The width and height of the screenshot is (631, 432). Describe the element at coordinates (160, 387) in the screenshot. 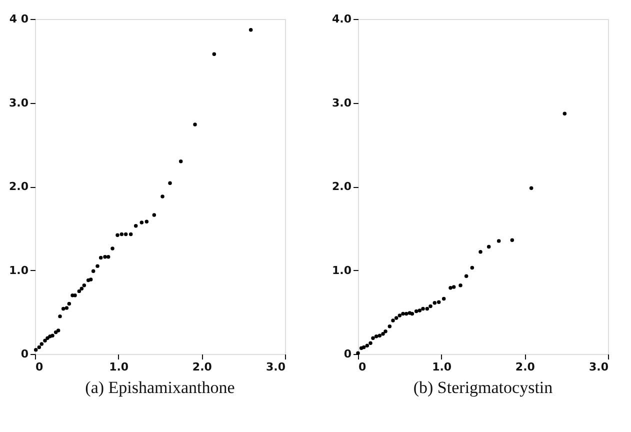

I see `text: (a) Epishamixanthone` at that location.